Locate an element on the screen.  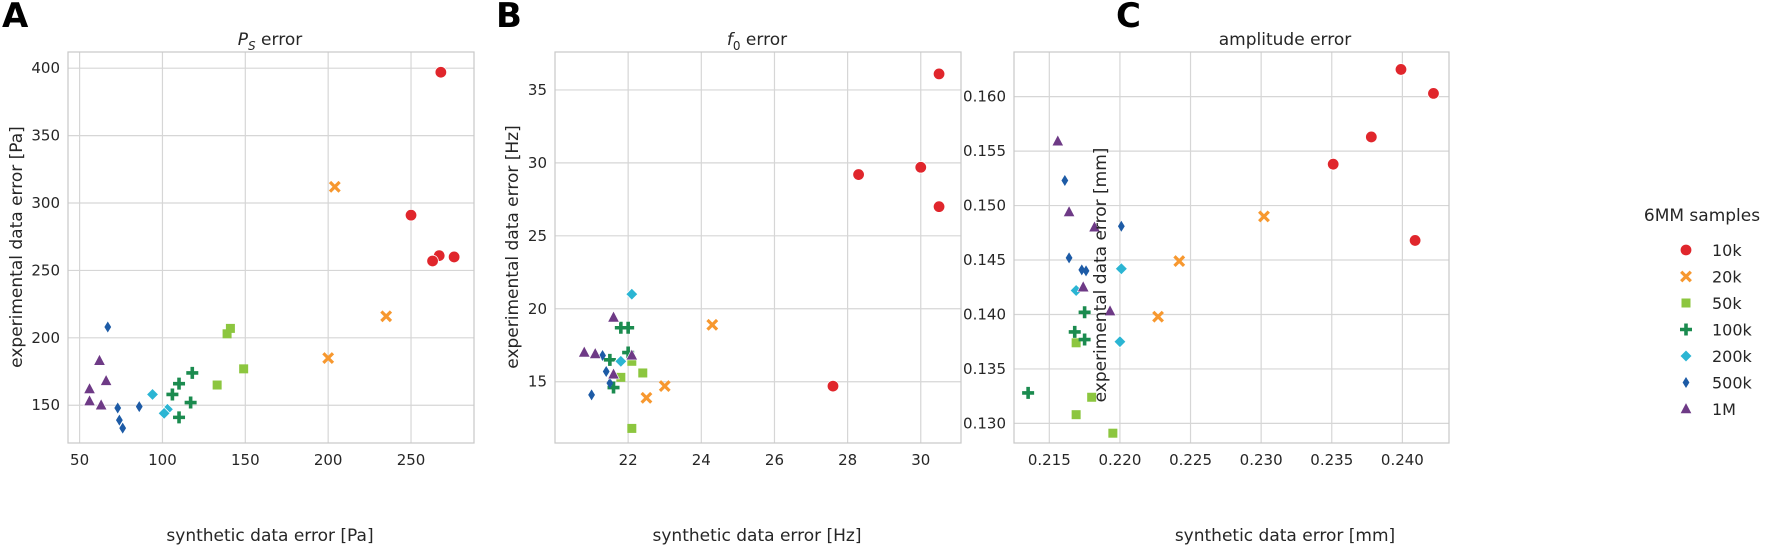
legend-marker-500k-shape is located at coordinates (1686, 382).